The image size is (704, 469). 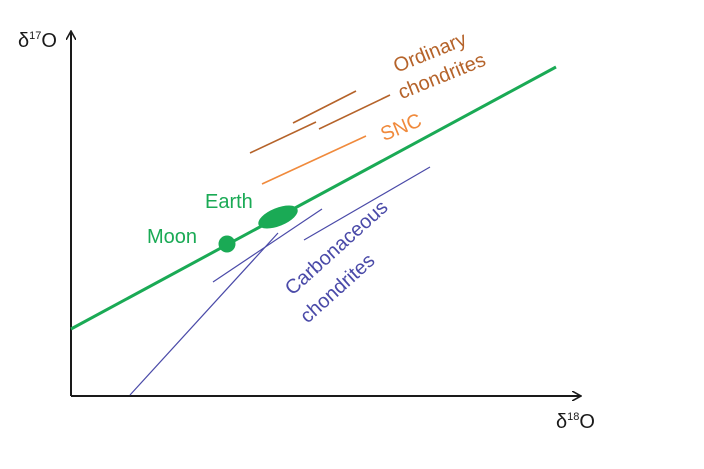 What do you see at coordinates (37, 41) in the screenshot?
I see `y-axis-label: δ17O` at bounding box center [37, 41].